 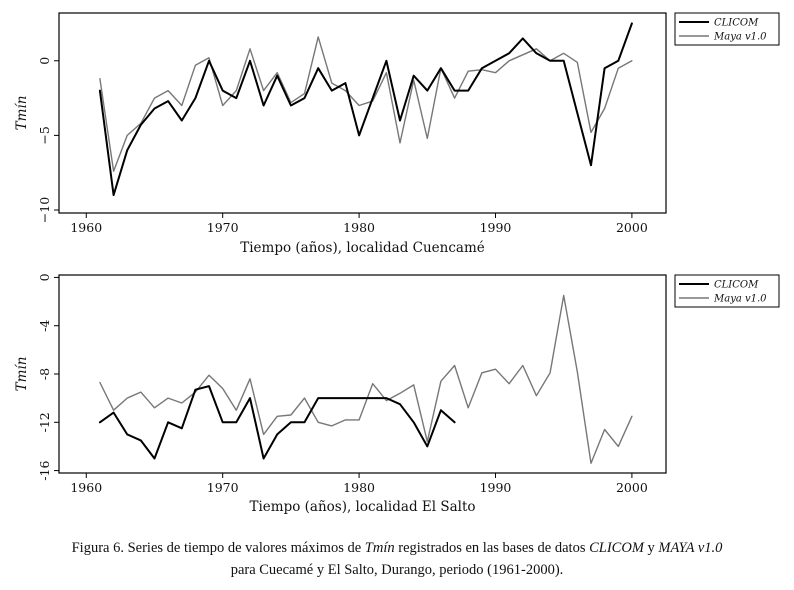 What do you see at coordinates (379, 548) in the screenshot?
I see `caption-variable: Tmín` at bounding box center [379, 548].